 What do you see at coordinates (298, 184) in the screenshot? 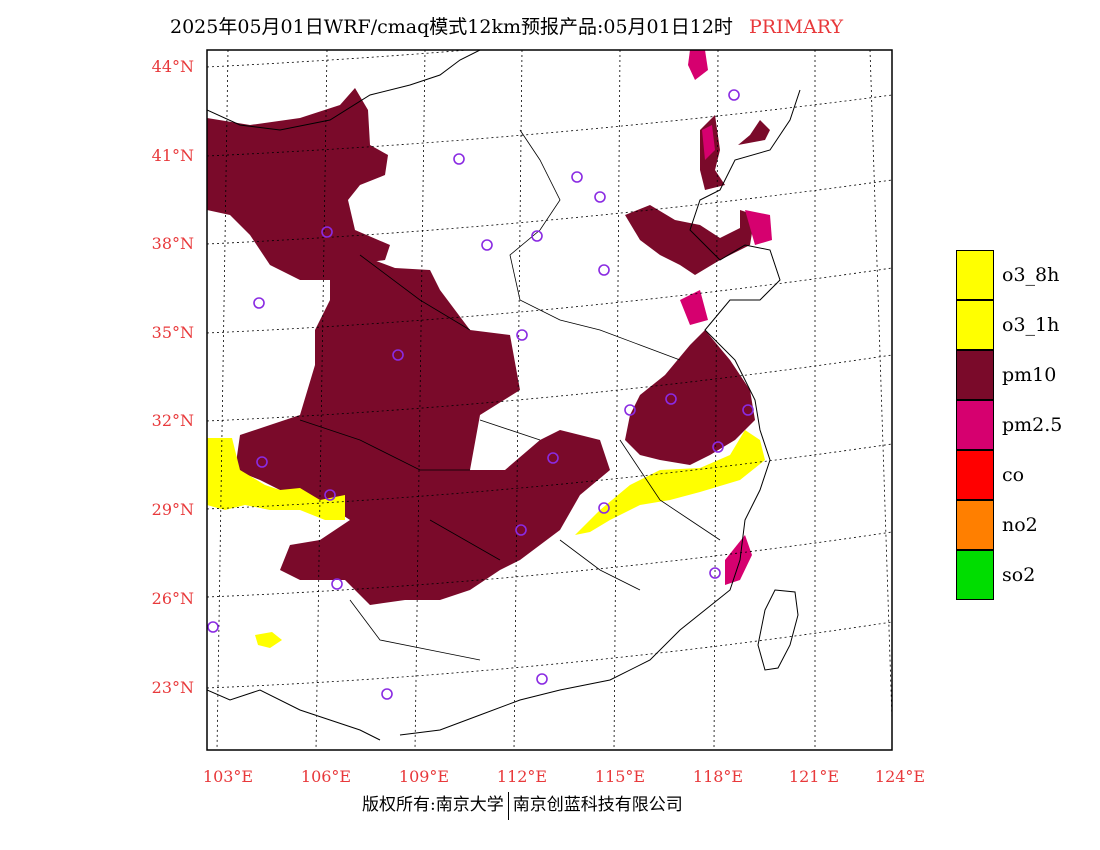
I see `pm10-region-north` at bounding box center [298, 184].